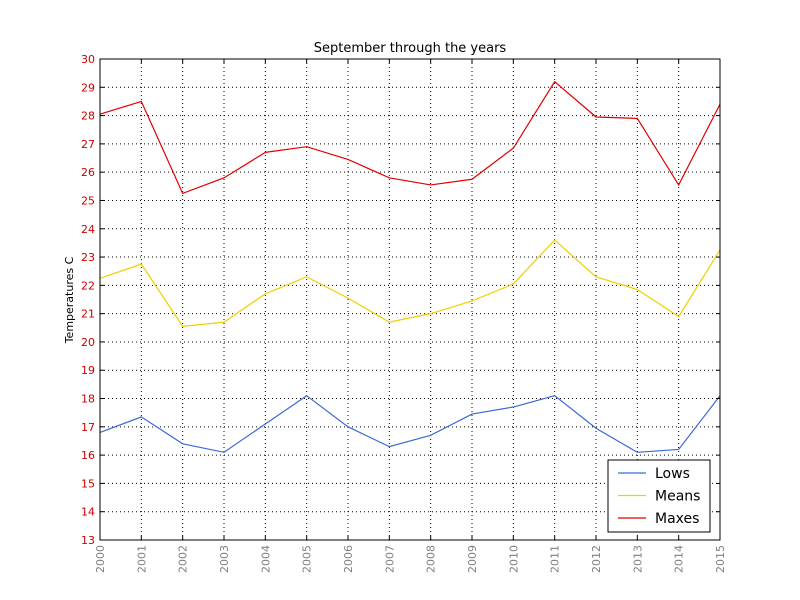 The width and height of the screenshot is (800, 600). What do you see at coordinates (88, 427) in the screenshot?
I see `y-tick-label: 17` at bounding box center [88, 427].